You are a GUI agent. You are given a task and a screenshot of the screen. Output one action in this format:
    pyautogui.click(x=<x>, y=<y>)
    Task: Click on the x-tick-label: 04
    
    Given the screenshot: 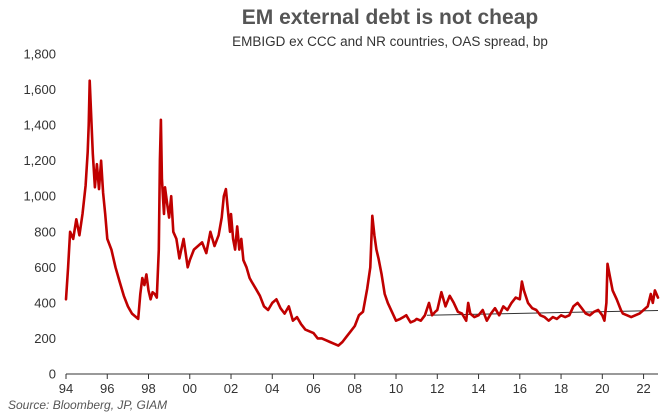 What is the action you would take?
    pyautogui.click(x=272, y=388)
    